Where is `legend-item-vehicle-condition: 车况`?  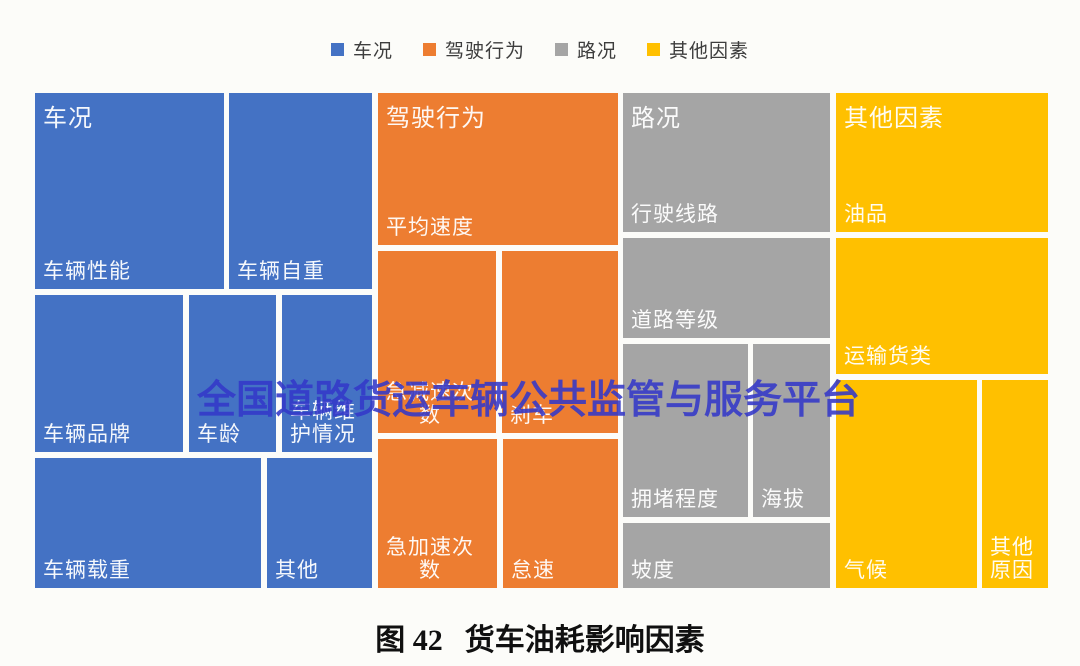
legend-item-vehicle-condition: 车况 is located at coordinates (361, 49).